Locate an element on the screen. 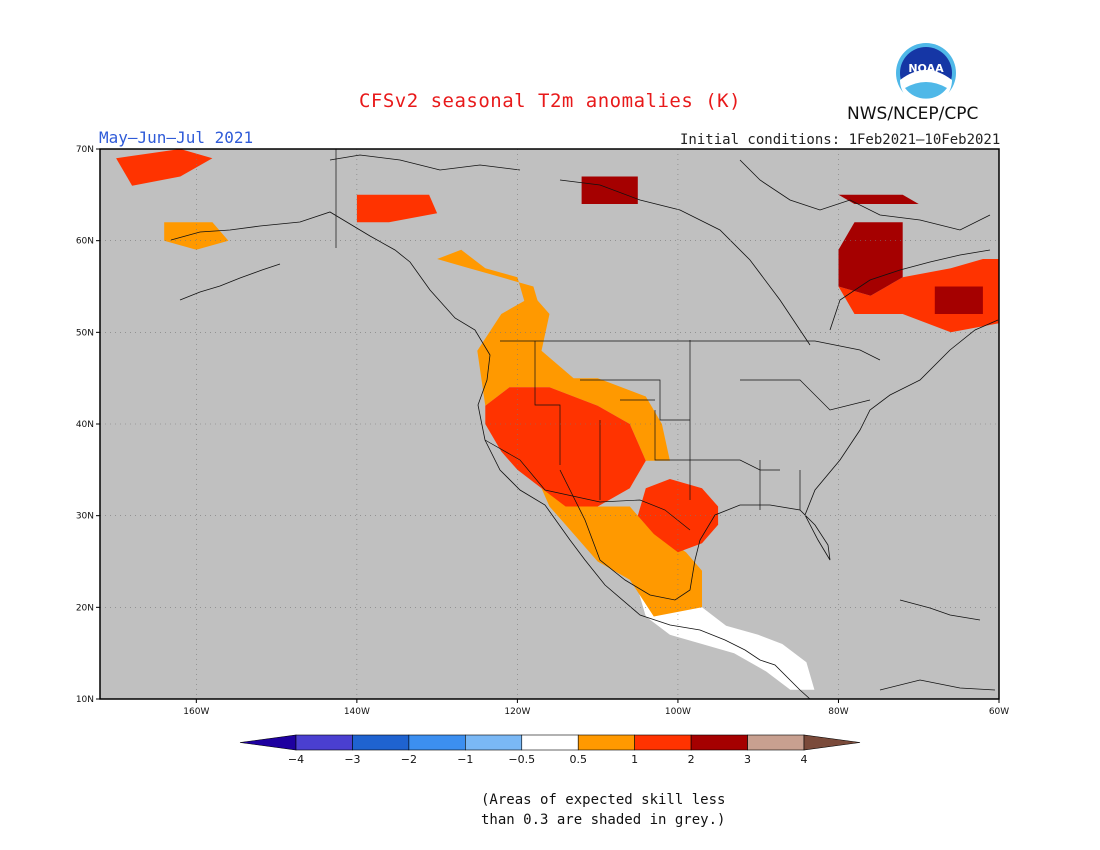 The height and width of the screenshot is (850, 1100). colorbar-label: −0.5 is located at coordinates (521, 759).